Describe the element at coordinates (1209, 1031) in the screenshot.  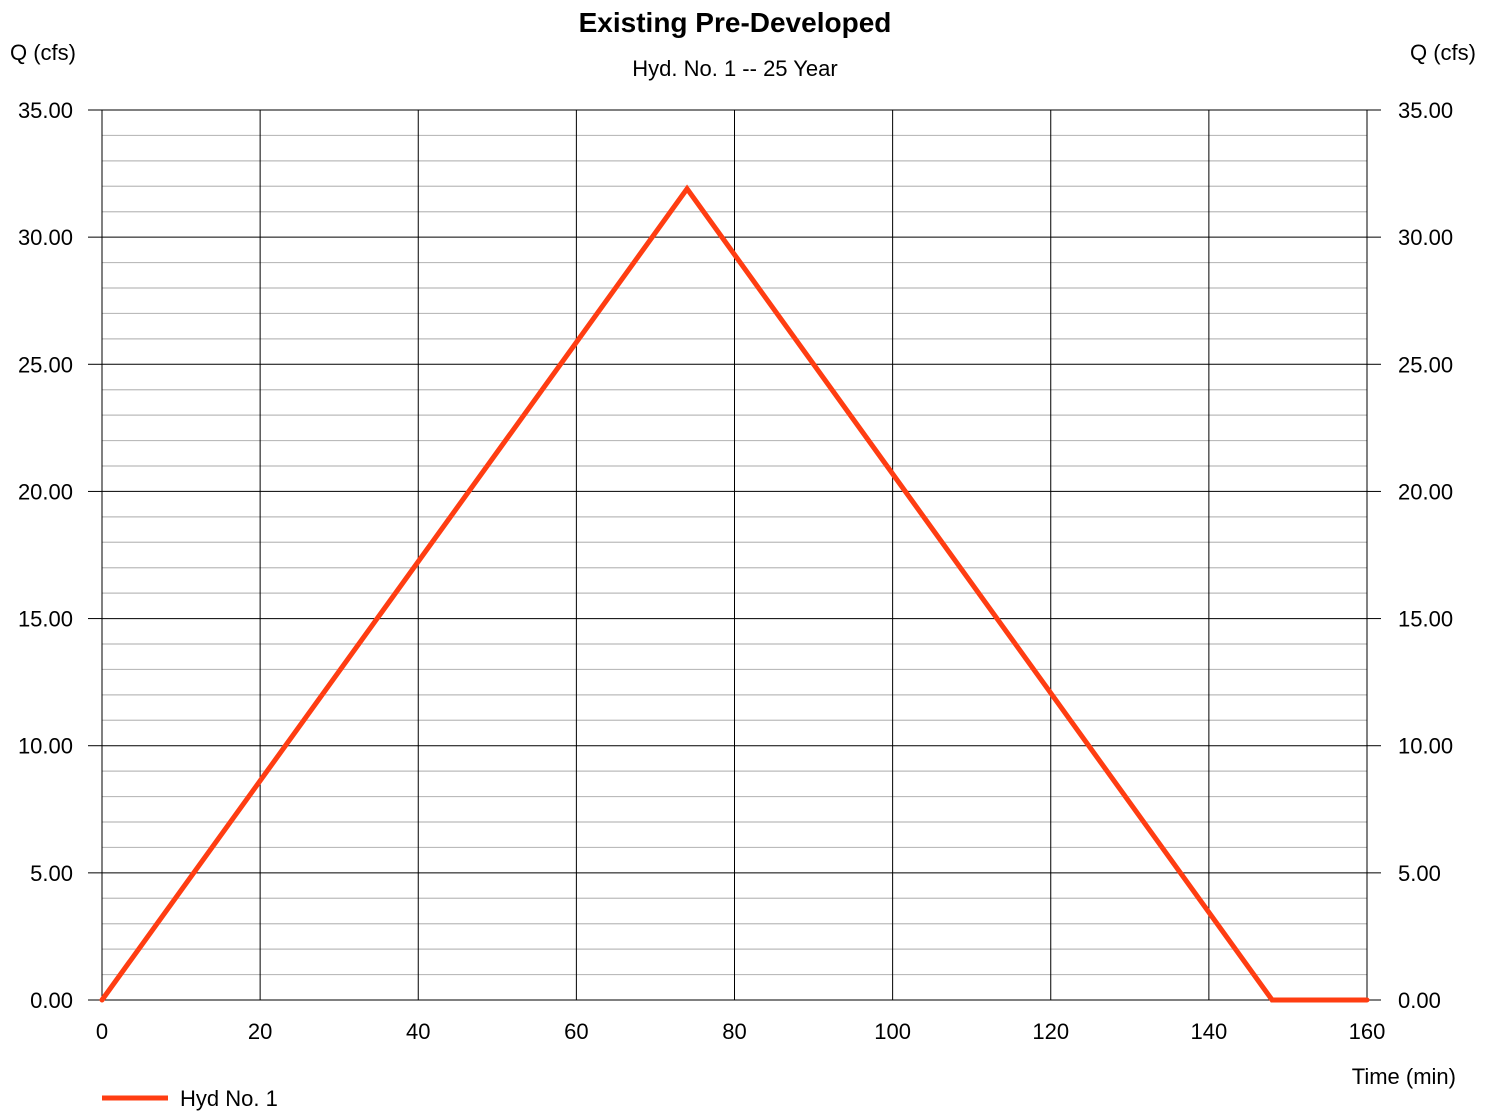
I see `x-tick-label: 140` at that location.